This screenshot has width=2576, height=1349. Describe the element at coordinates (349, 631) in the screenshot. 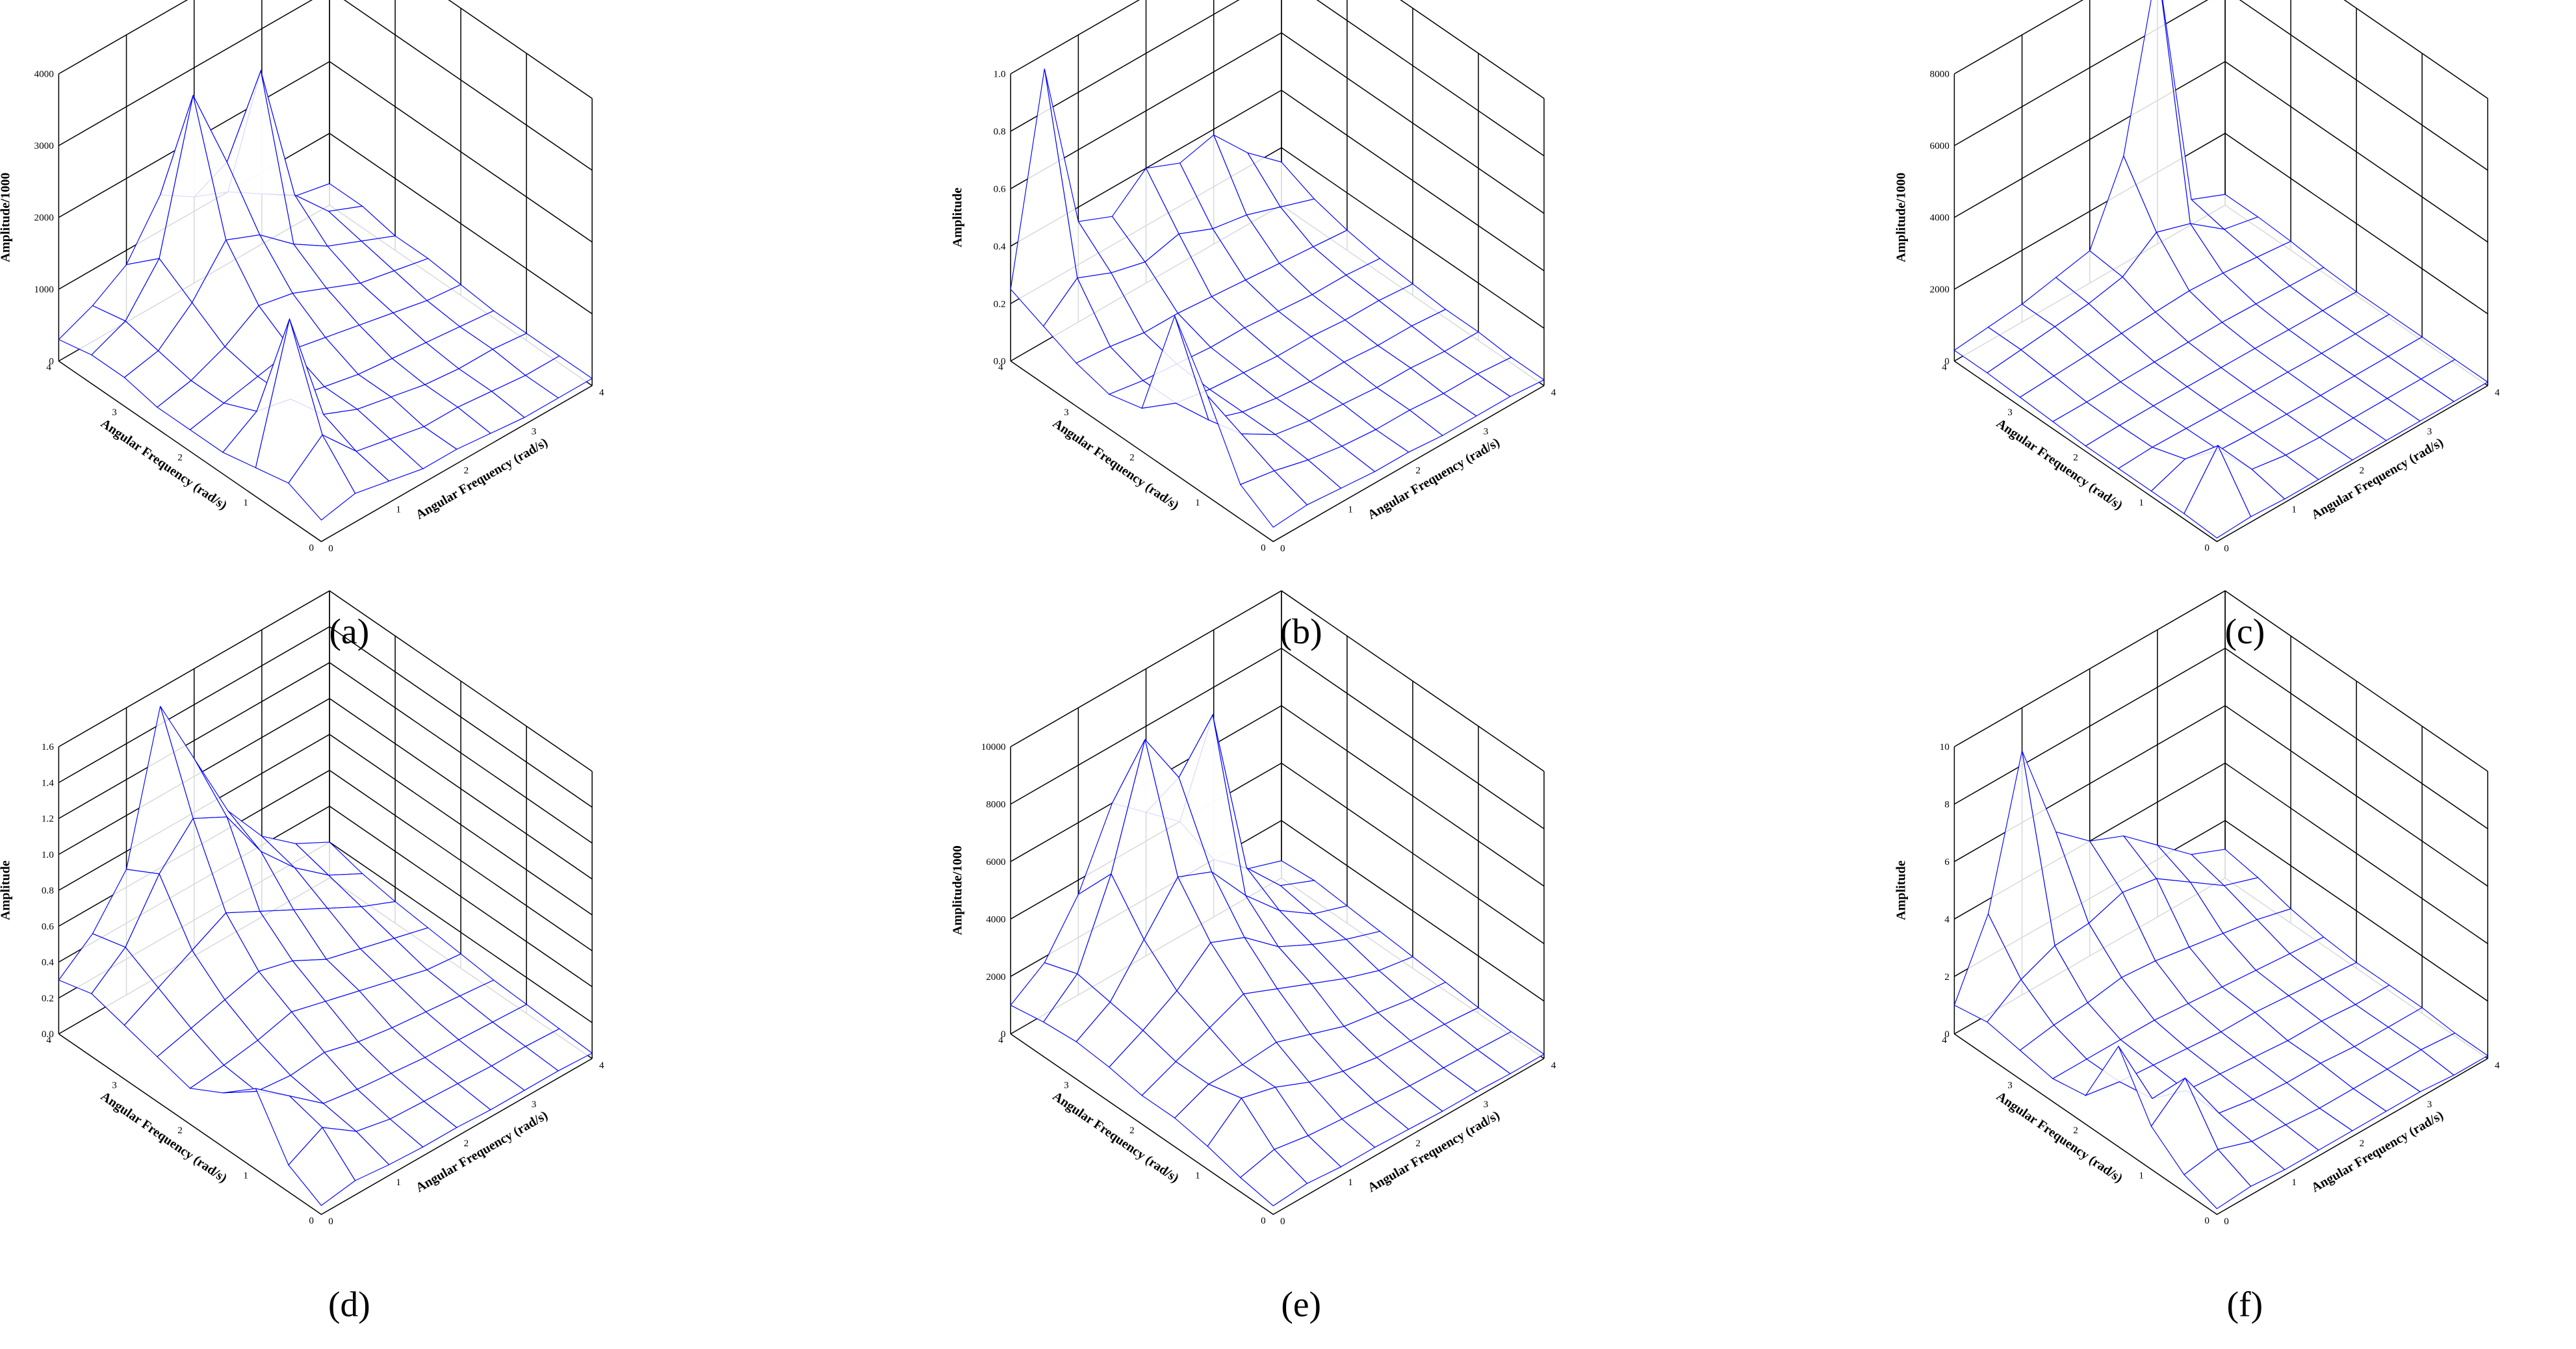

I see `panel-caption: (a)` at that location.